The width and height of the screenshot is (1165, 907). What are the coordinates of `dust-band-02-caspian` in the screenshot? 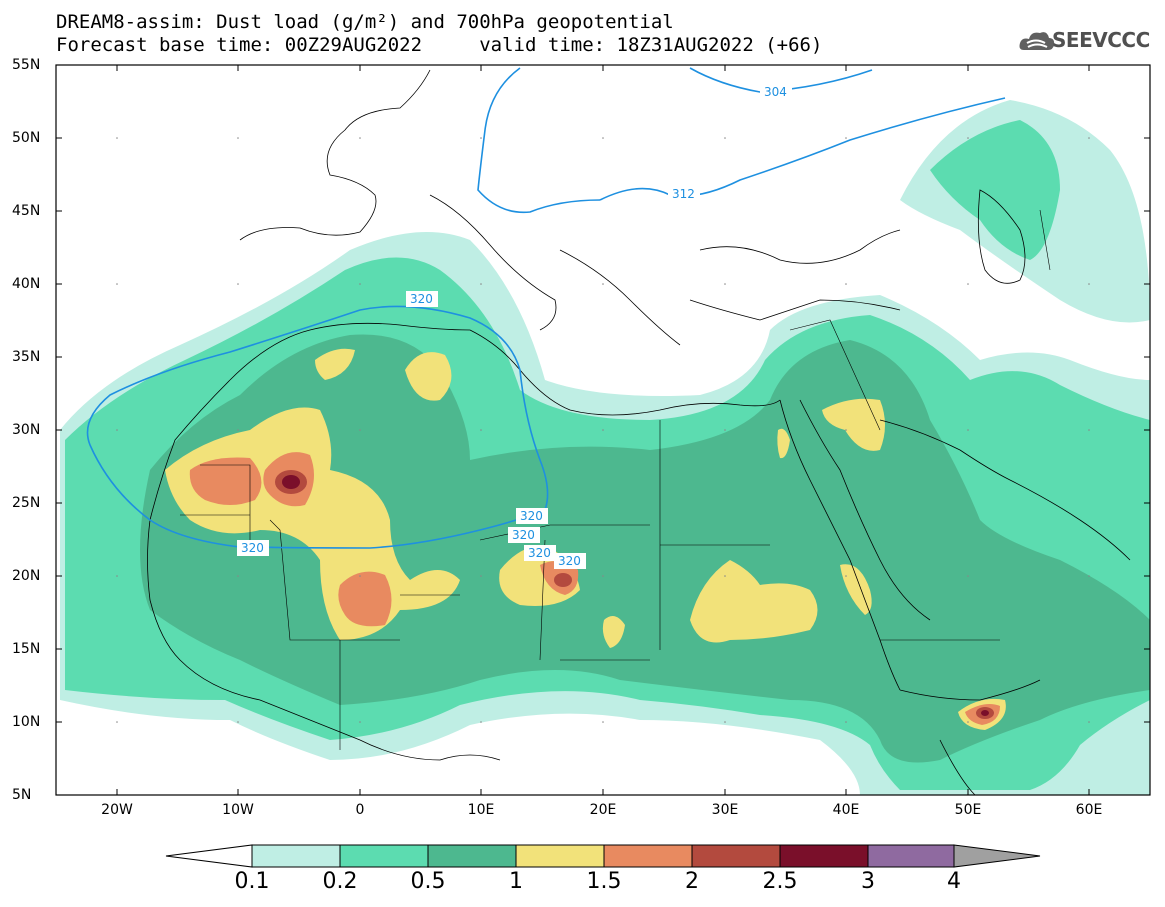 It's located at (995, 190).